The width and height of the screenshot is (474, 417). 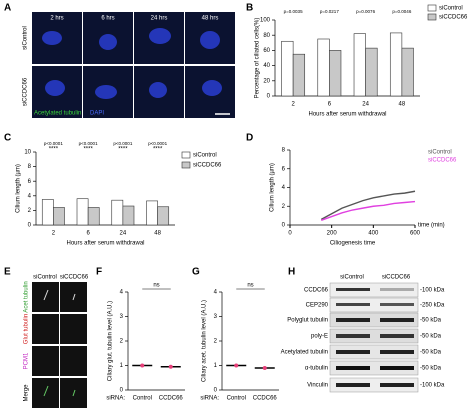 What do you see at coordinates (205, 341) in the screenshot?
I see `y-axis-label: Ciliary acet. tubulin level (A.U.)` at bounding box center [205, 341].